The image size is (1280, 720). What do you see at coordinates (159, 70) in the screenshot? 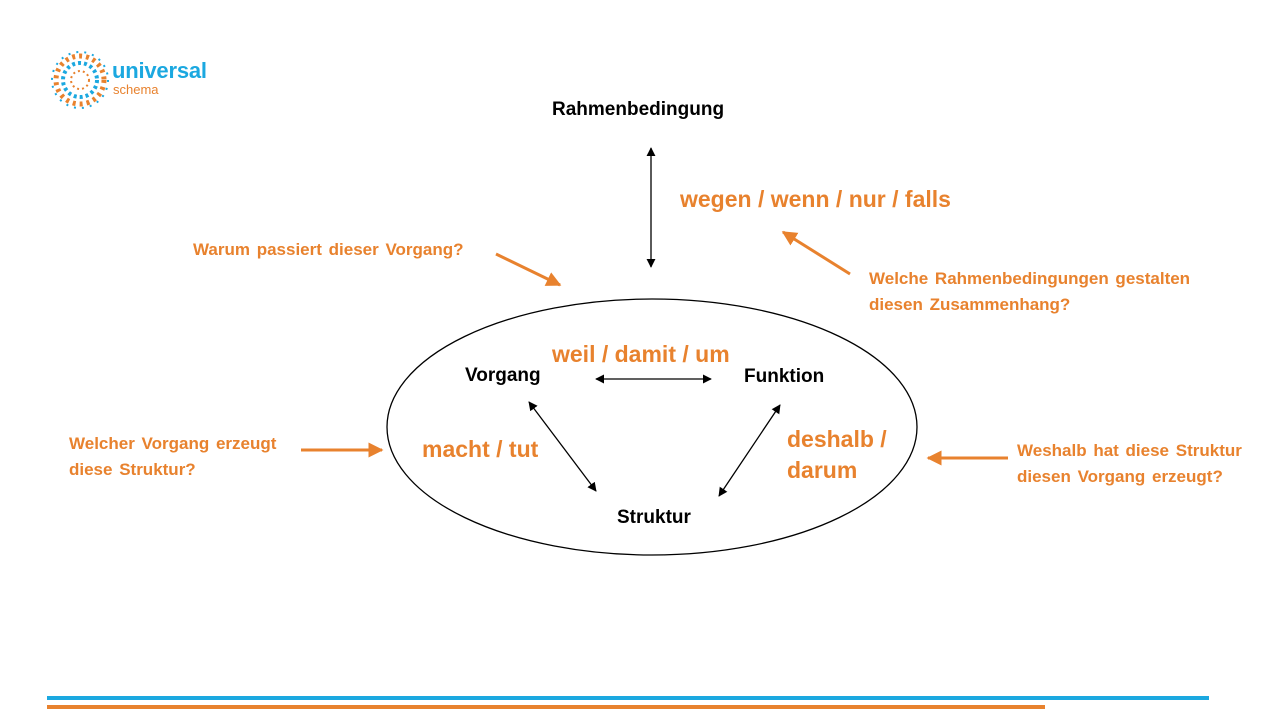
I see `logo-word: universal` at bounding box center [159, 70].